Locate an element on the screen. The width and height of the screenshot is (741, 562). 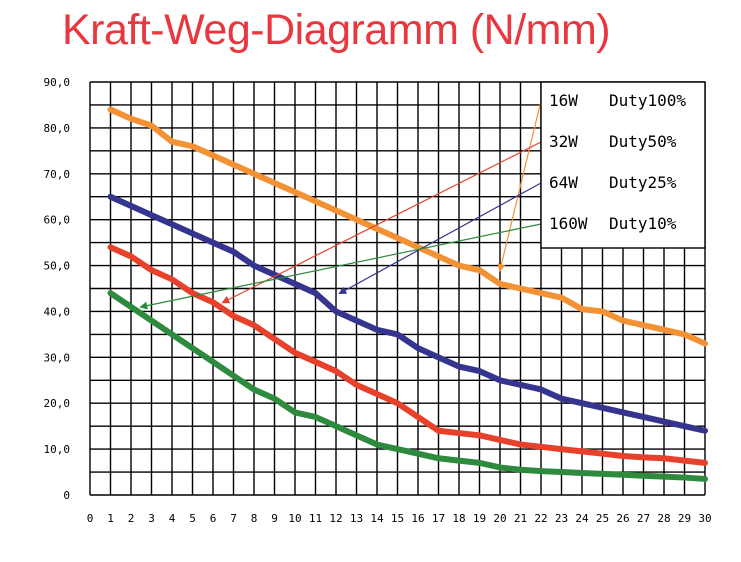
x-tick-label: 22 is located at coordinates (540, 518).